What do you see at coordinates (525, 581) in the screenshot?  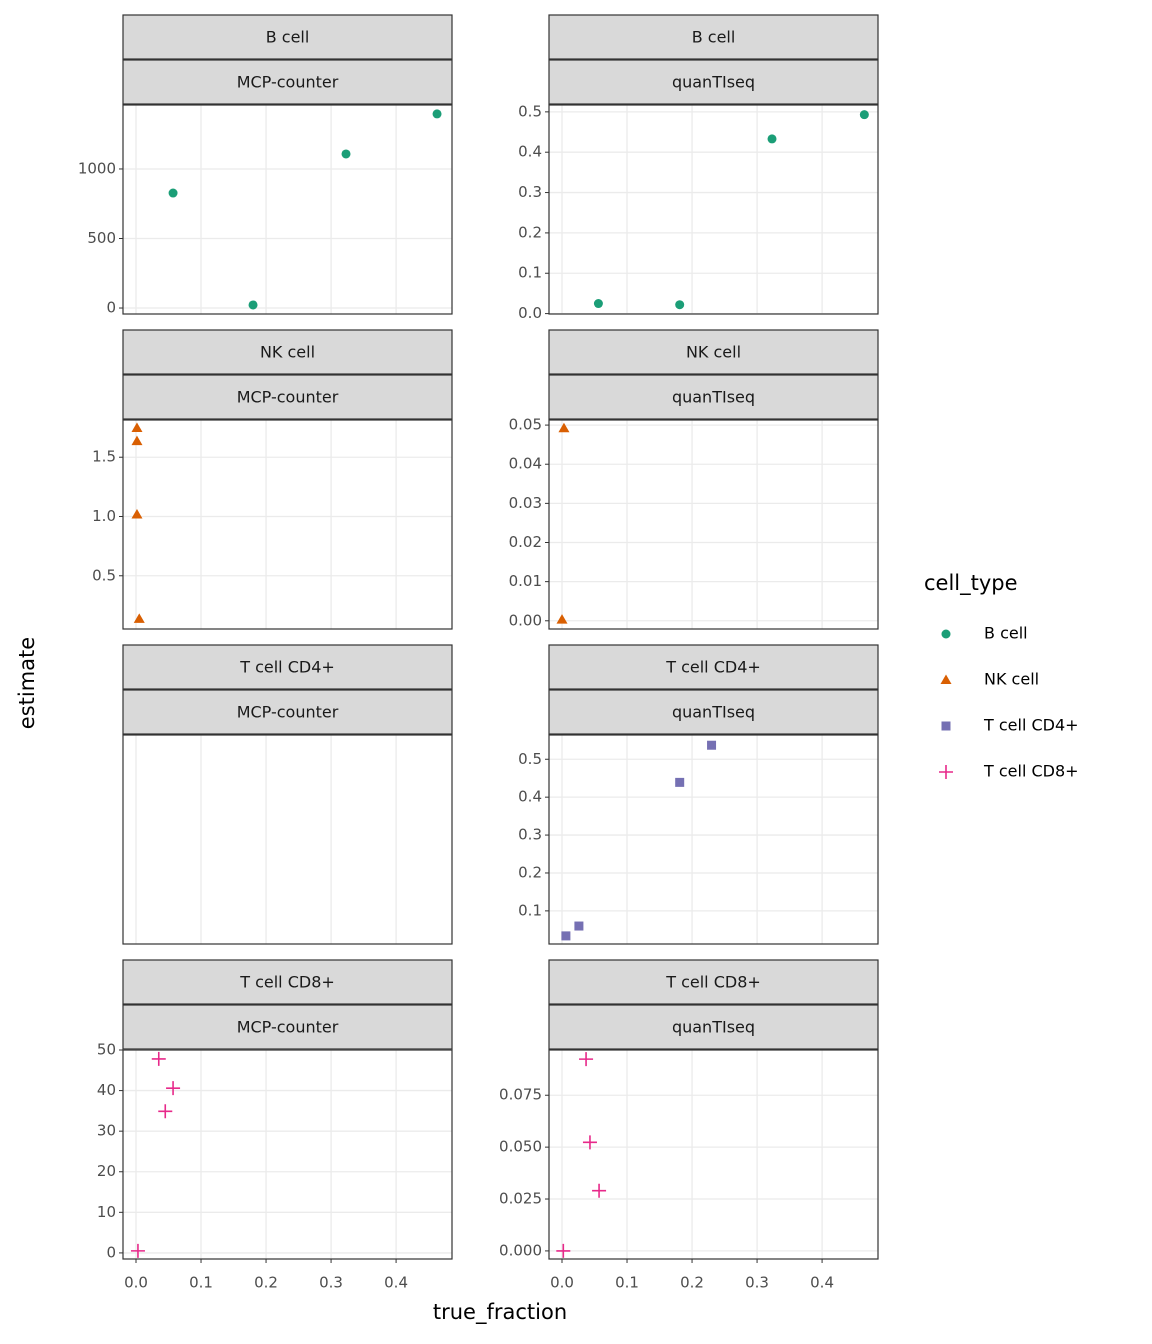 I see `y-tick-label: 0.01` at bounding box center [525, 581].